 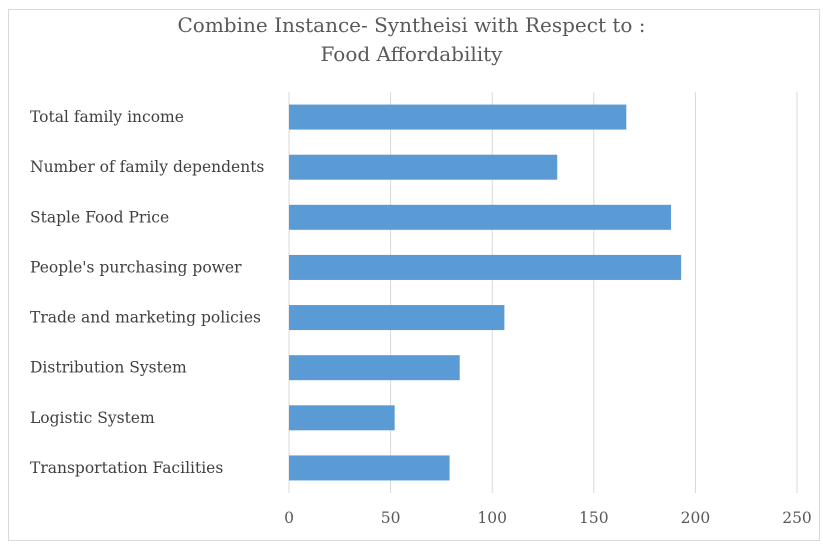 I want to click on category-label: People's purchasing power, so click(x=136, y=267).